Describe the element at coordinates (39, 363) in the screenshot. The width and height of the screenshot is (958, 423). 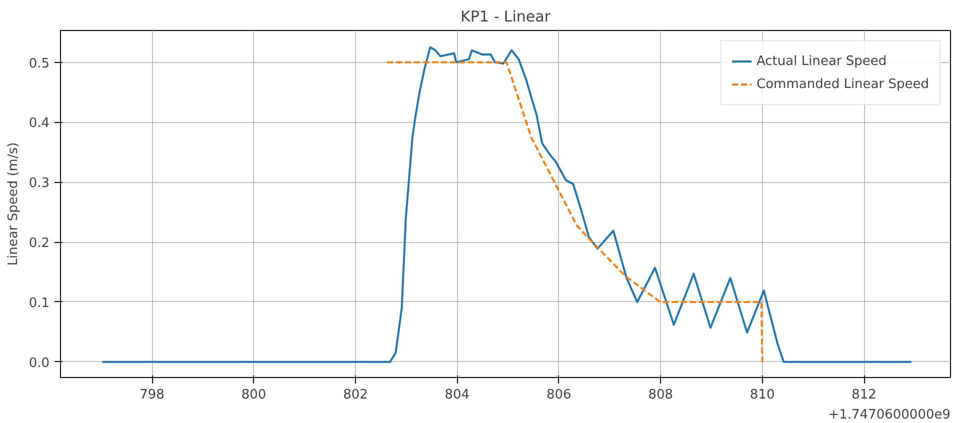
I see `y-tick-label: 0.0` at that location.